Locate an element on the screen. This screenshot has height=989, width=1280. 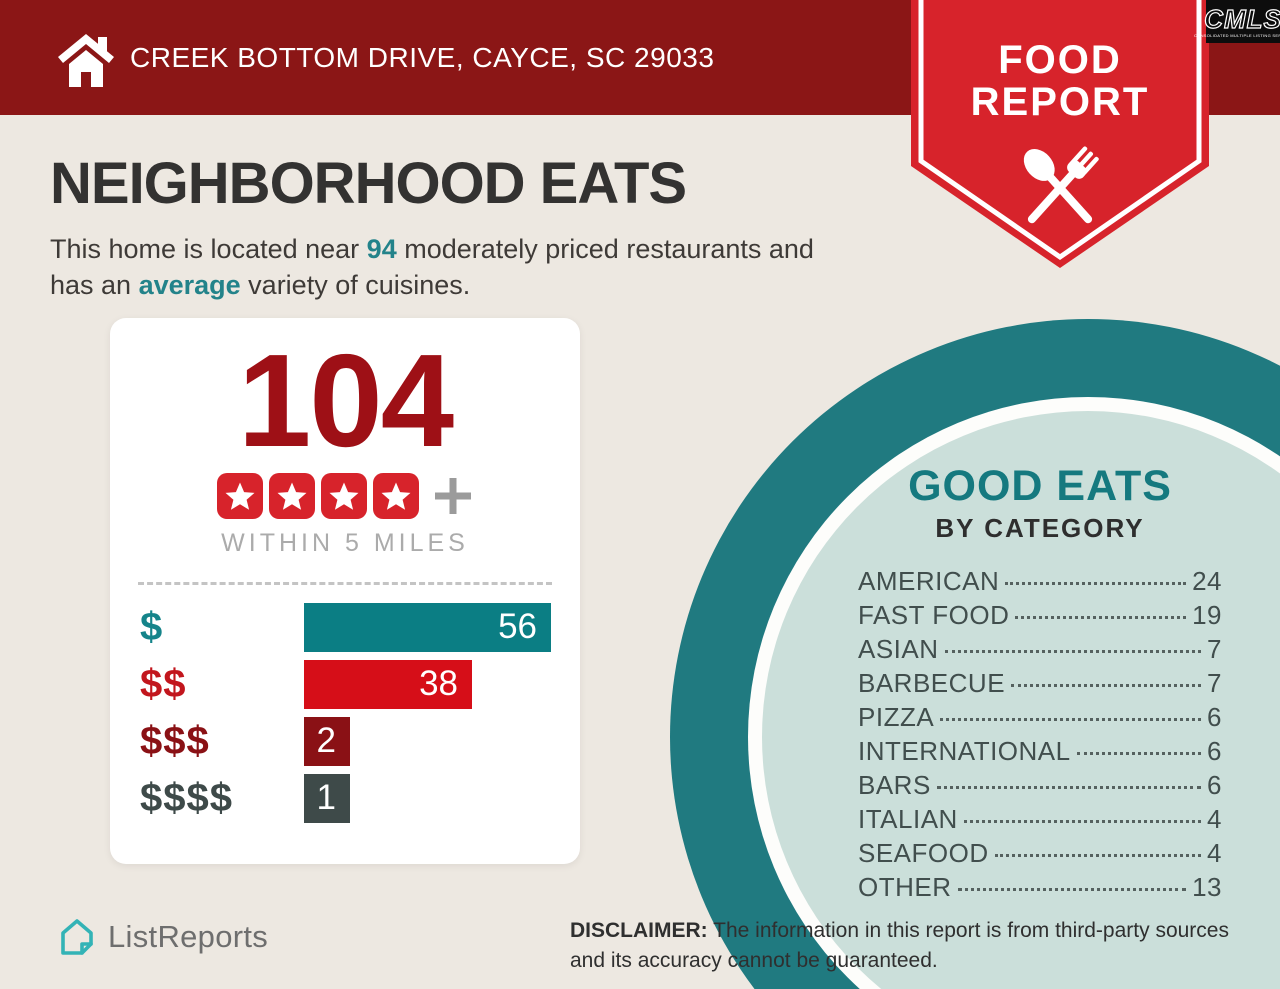
category-label: SEAFOOD is located at coordinates (923, 853).